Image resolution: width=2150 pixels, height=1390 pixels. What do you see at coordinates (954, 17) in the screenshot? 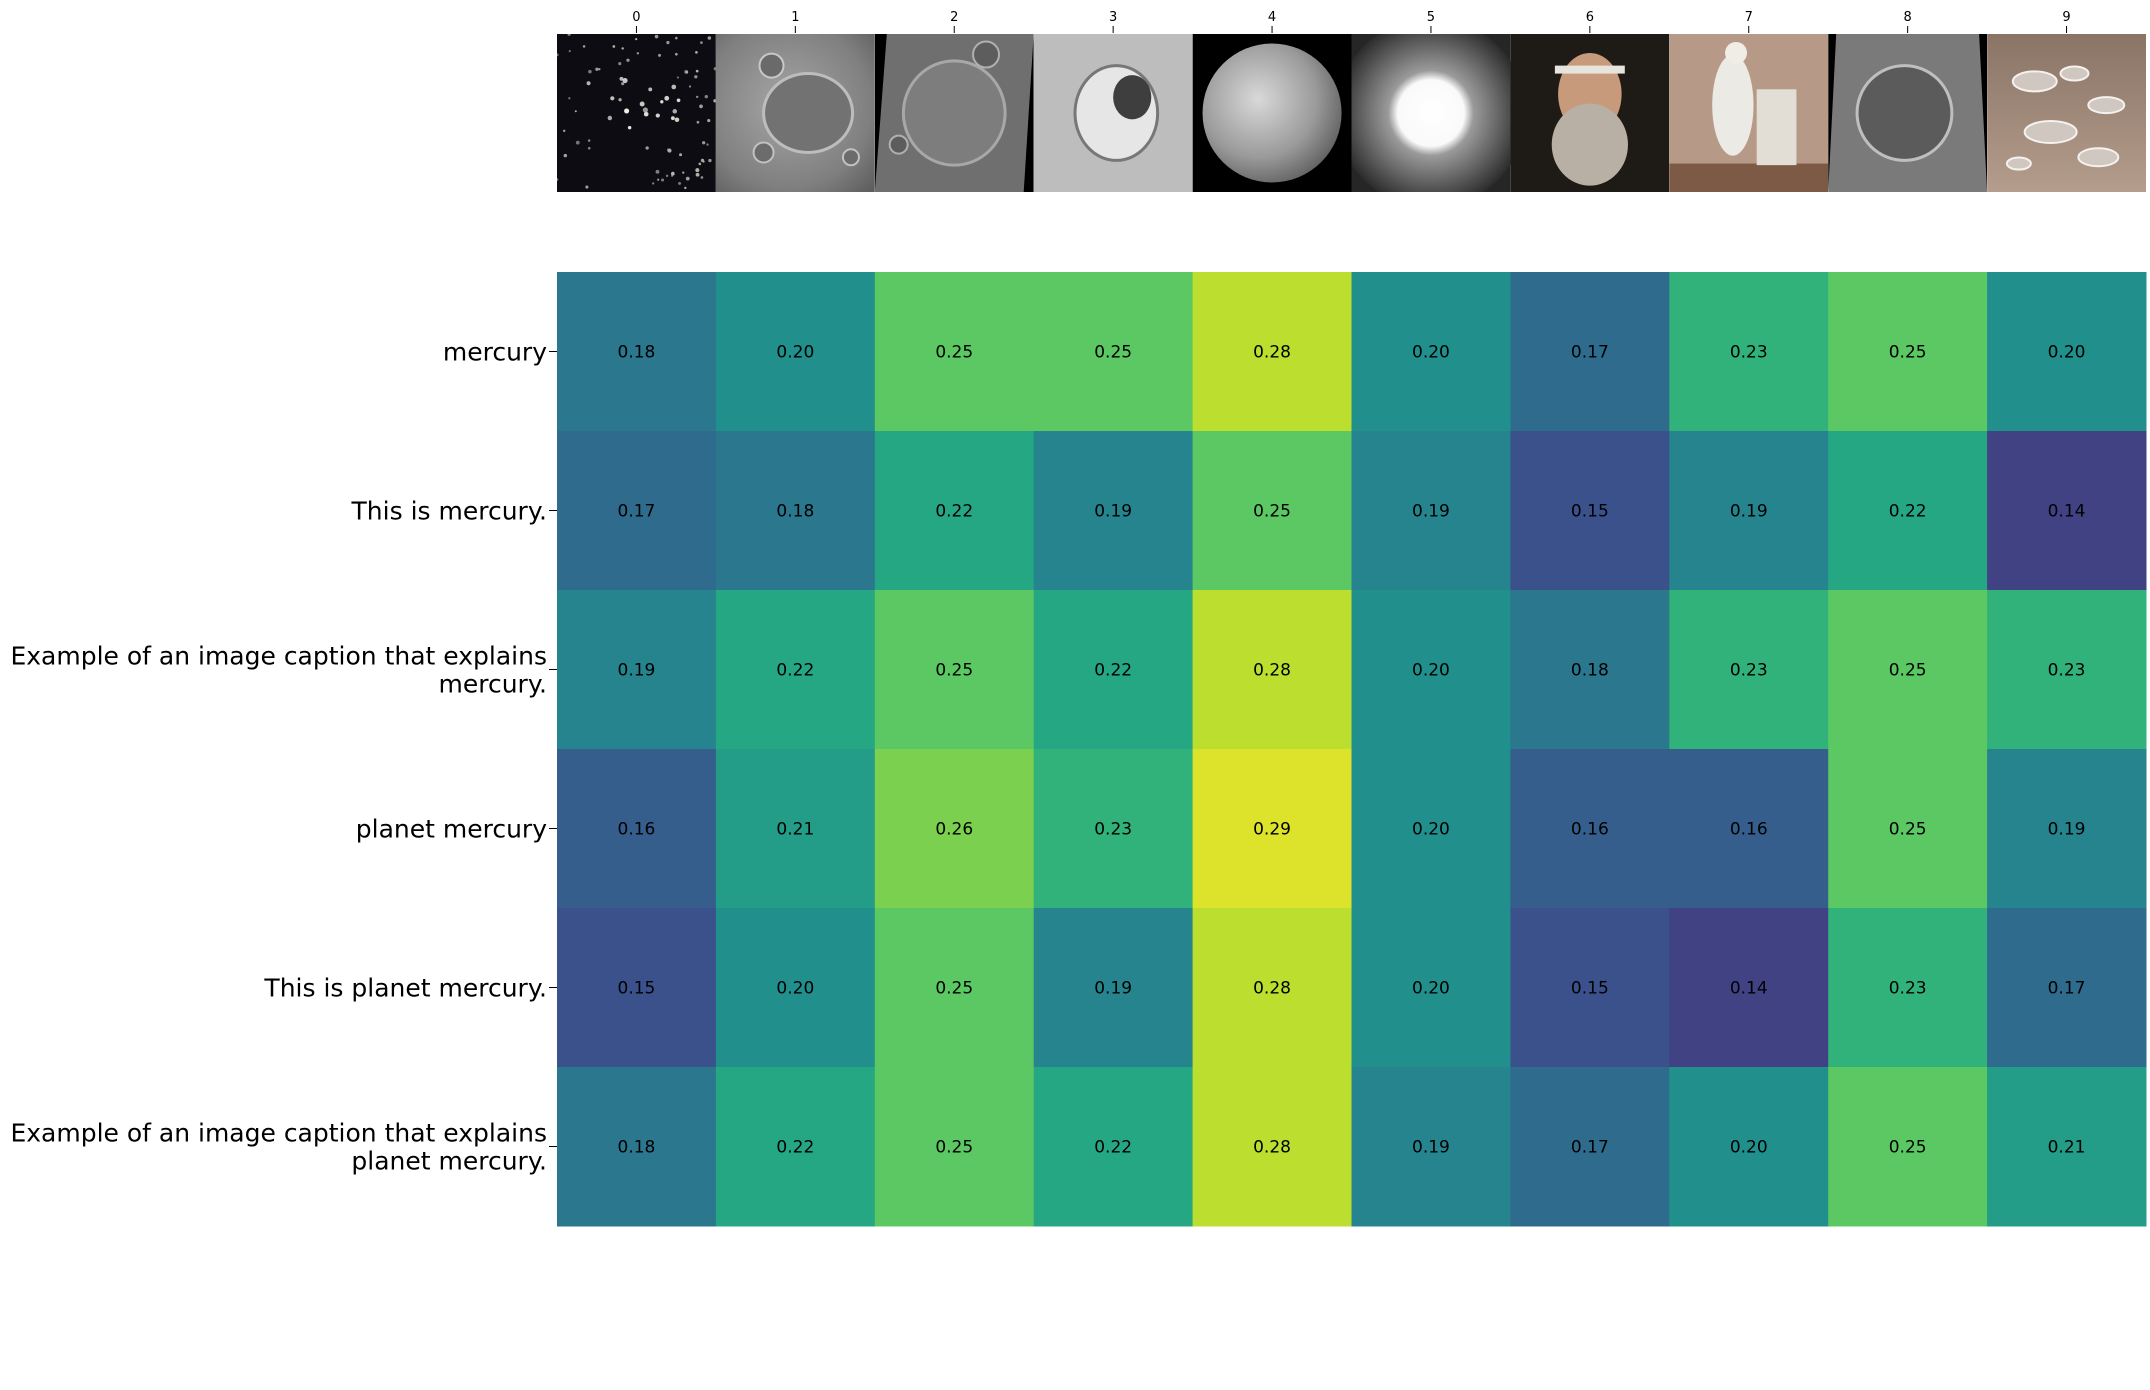
I see `x-tick-label: 2` at bounding box center [954, 17].